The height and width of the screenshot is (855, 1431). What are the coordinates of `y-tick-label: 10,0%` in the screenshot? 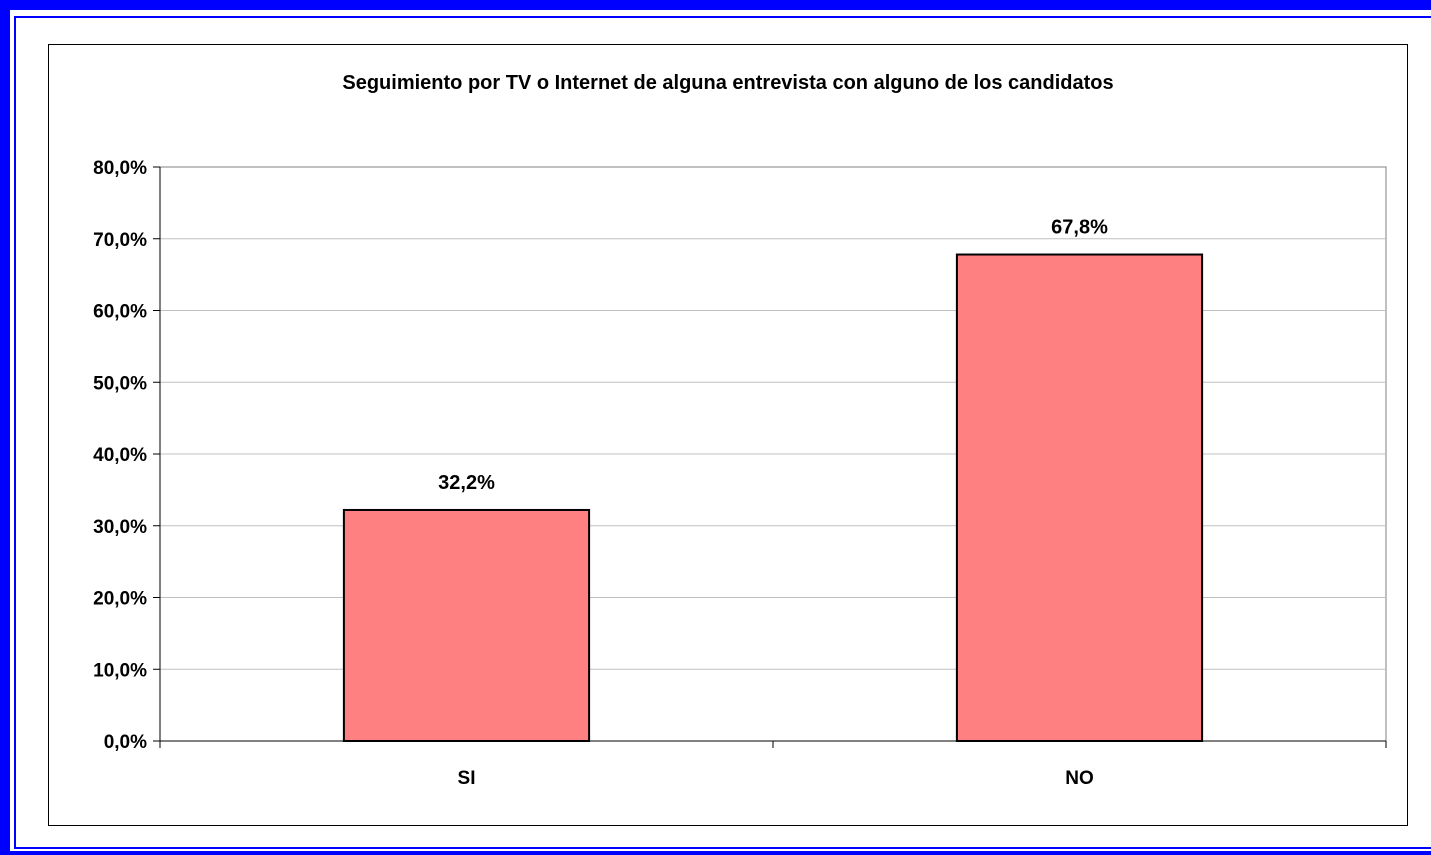 It's located at (120, 670).